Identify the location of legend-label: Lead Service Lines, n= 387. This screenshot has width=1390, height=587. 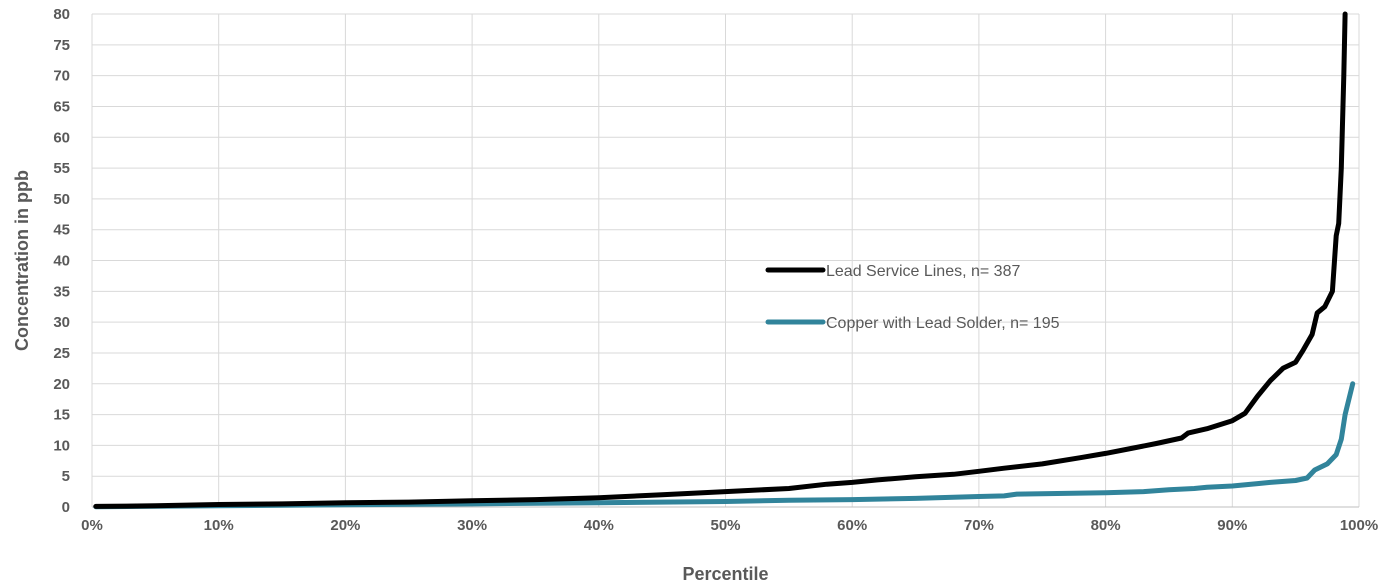
(923, 271).